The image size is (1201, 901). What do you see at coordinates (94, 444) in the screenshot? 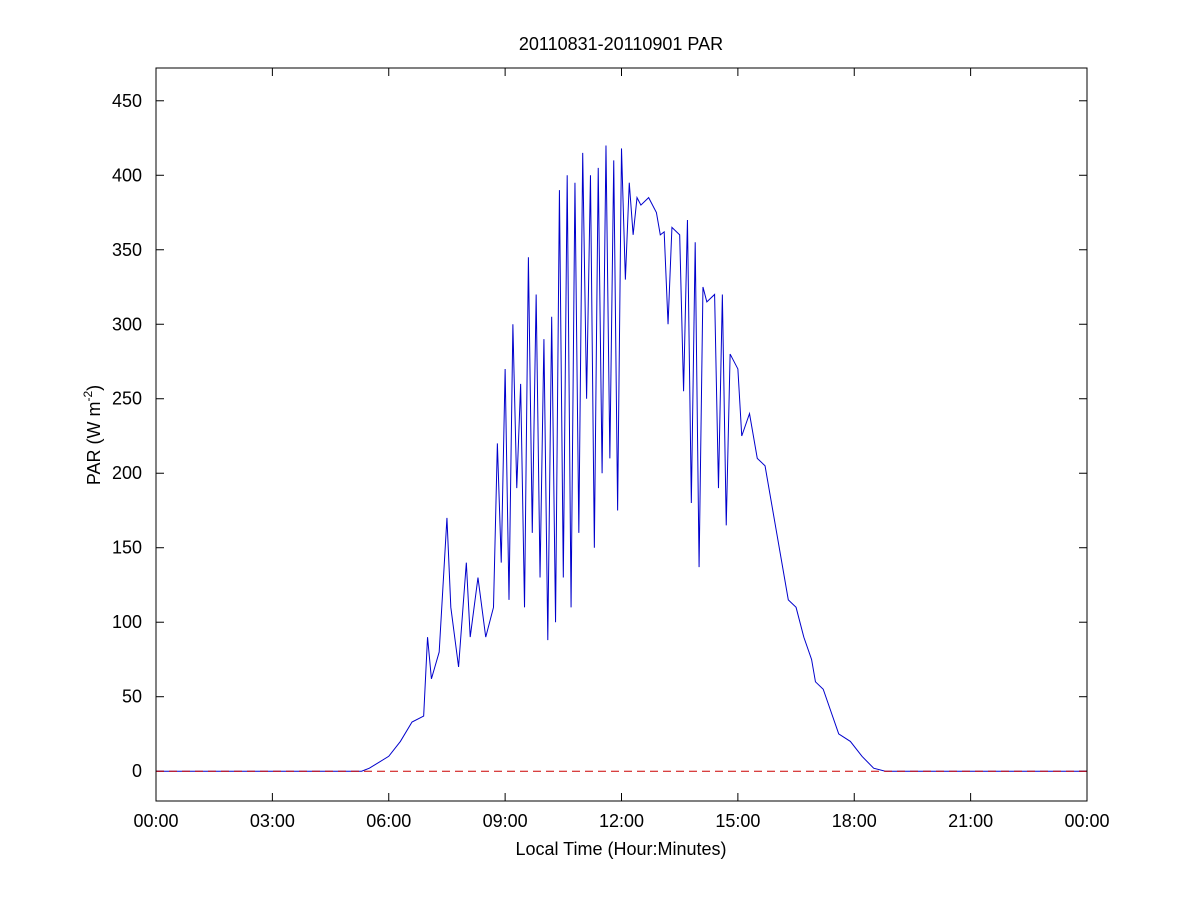
I see `y-axis-label-text: PAR (W m` at bounding box center [94, 444].